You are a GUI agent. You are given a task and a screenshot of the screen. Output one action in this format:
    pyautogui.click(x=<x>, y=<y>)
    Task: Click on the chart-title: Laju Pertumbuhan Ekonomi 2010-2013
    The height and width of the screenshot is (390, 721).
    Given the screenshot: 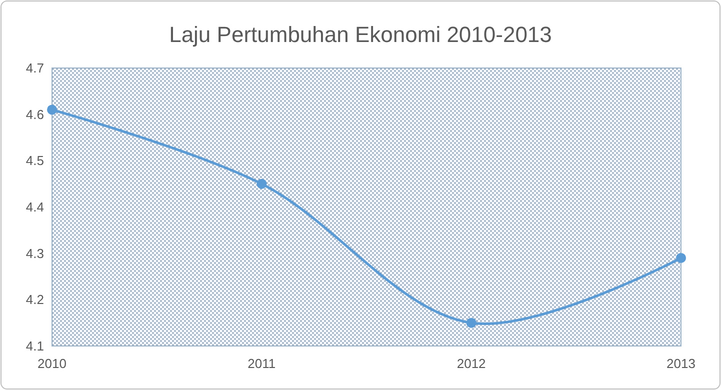 What is the action you would take?
    pyautogui.click(x=360, y=34)
    